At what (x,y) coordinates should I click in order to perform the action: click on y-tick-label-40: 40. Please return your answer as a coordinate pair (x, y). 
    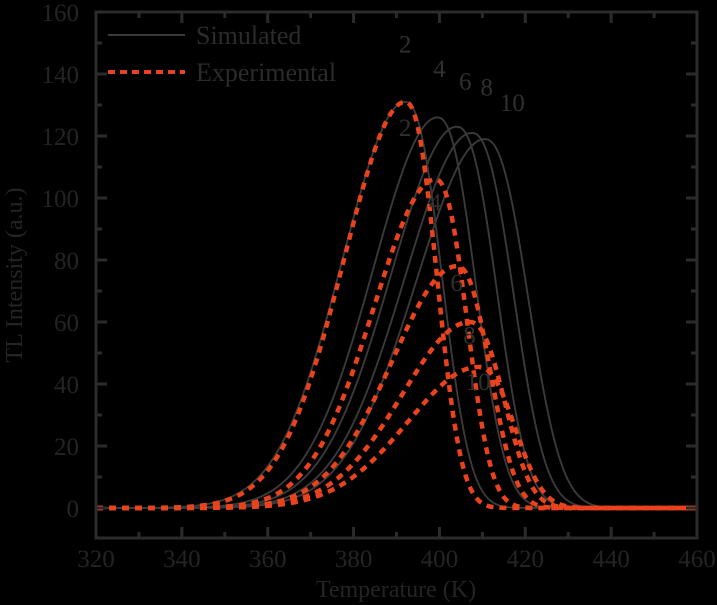
    Looking at the image, I should click on (66, 385).